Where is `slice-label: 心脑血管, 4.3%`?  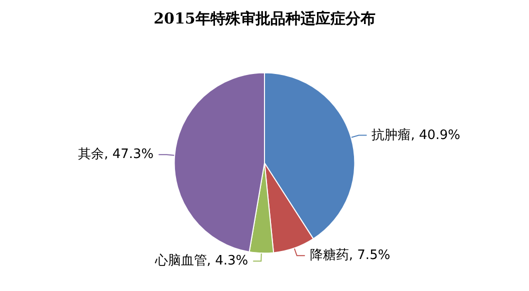 slice-label: 心脑血管, 4.3% is located at coordinates (201, 260).